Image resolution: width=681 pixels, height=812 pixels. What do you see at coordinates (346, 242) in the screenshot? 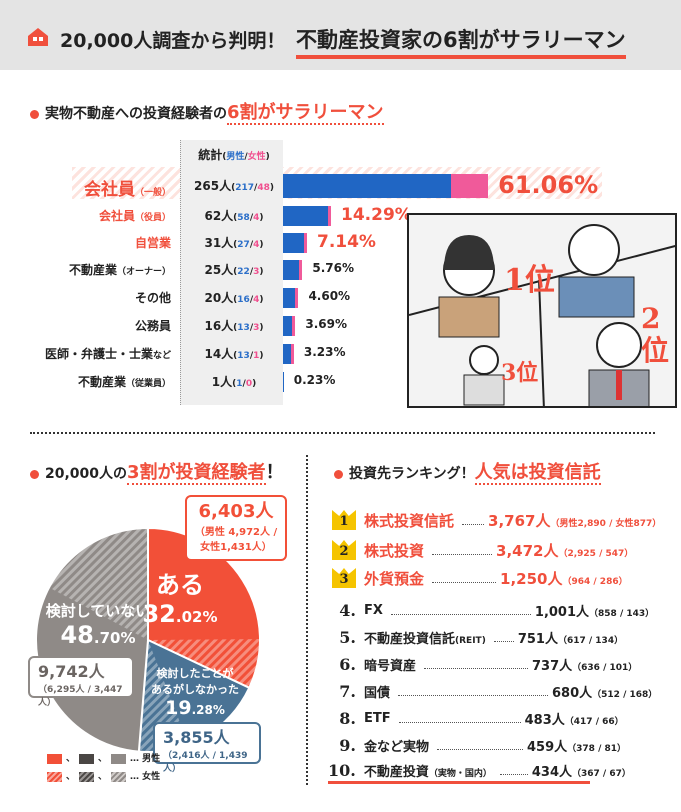
I see `percent-label: 7.14%` at bounding box center [346, 242].